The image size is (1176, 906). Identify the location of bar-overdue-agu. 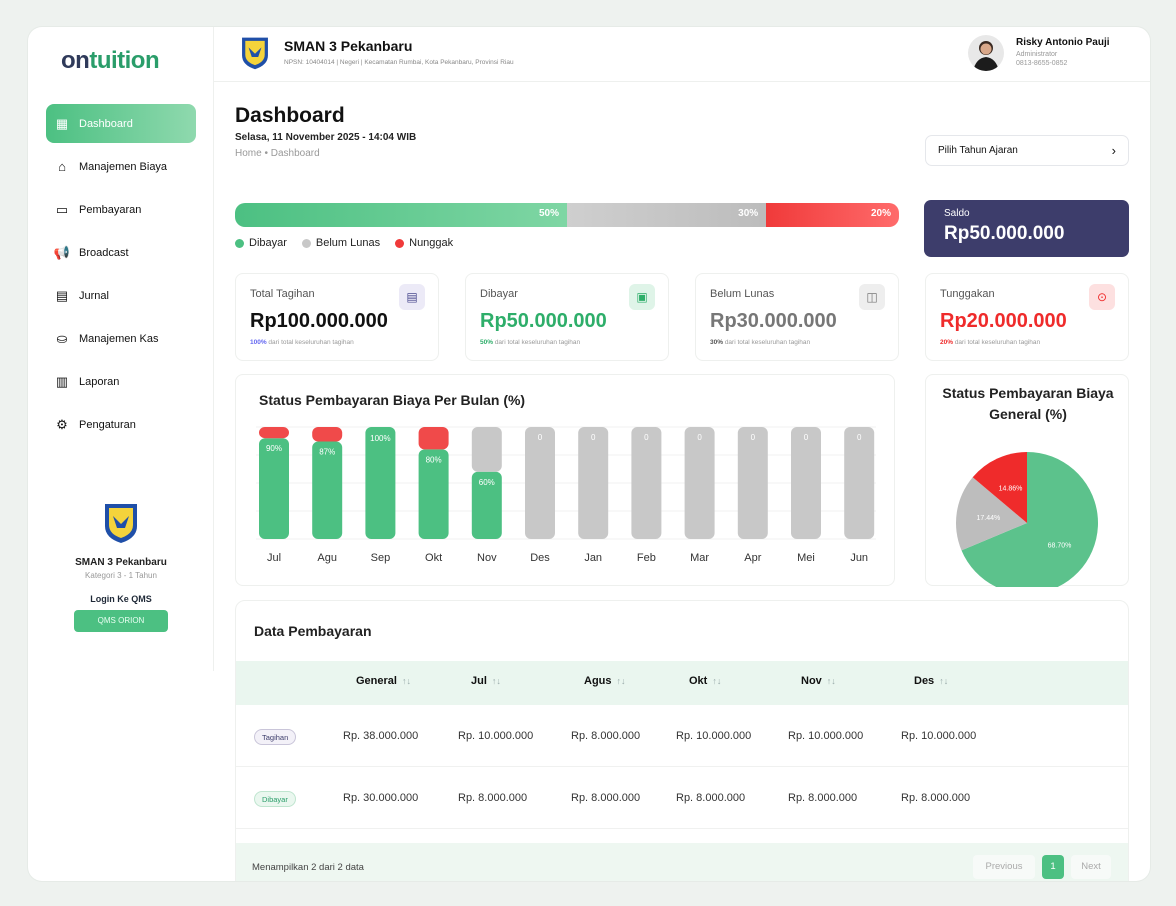
(327, 434).